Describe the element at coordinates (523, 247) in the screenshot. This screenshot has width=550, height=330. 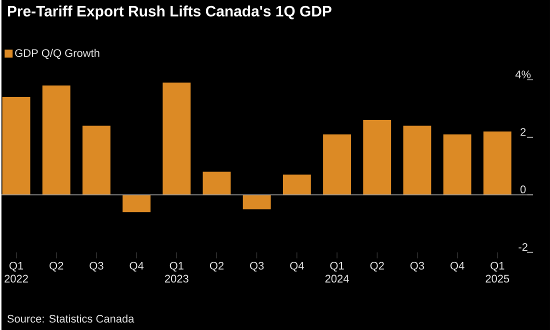
I see `y-tick-label: -2` at that location.